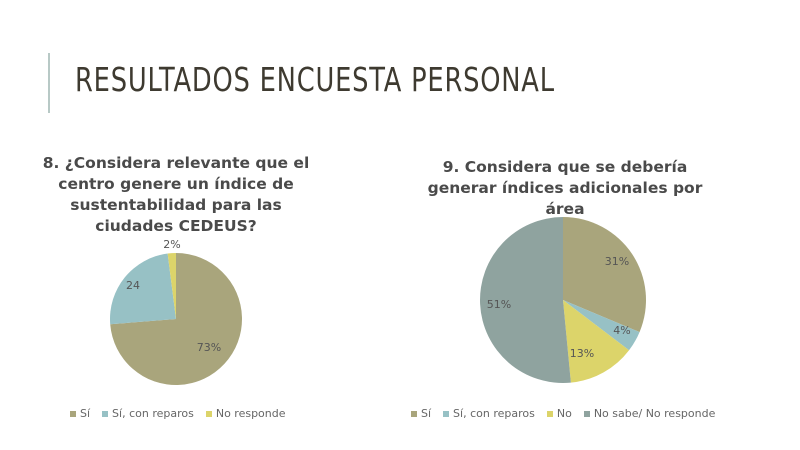 The image size is (800, 450). I want to click on chart-1-slice-si, so click(176, 319).